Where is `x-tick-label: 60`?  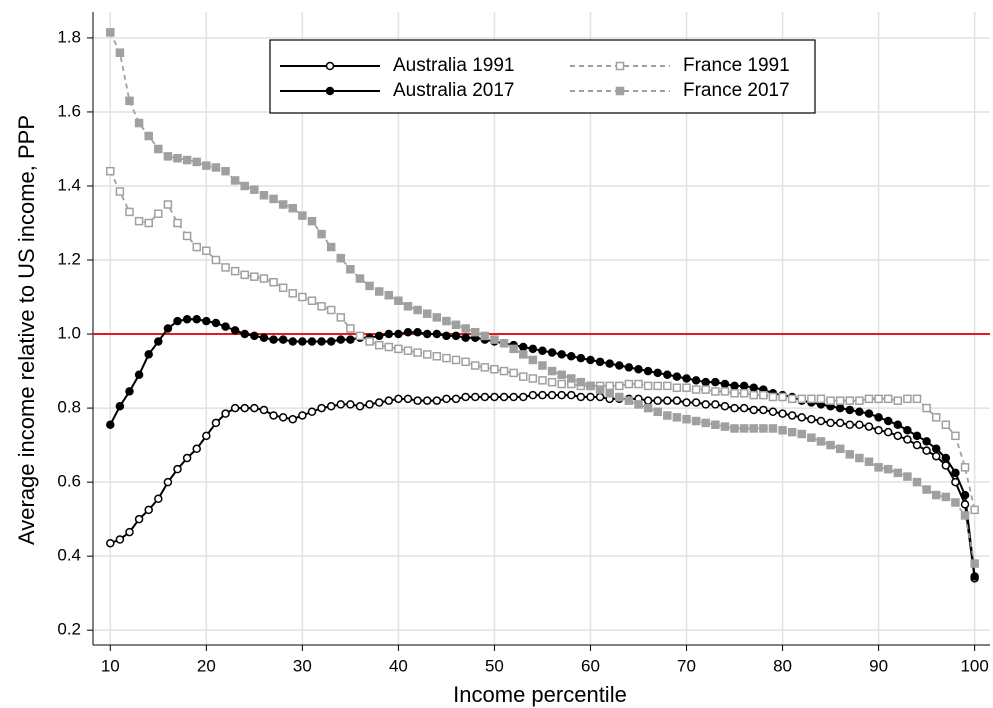 x-tick-label: 60 is located at coordinates (590, 665).